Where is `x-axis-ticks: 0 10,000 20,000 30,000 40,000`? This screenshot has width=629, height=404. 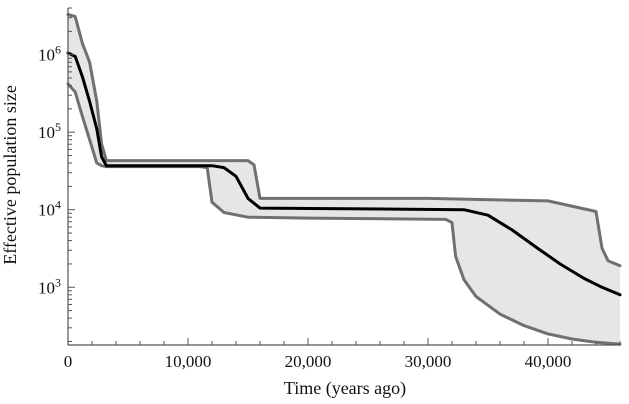
x-axis-ticks: 0 10,000 20,000 30,000 40,000 is located at coordinates (342, 354).